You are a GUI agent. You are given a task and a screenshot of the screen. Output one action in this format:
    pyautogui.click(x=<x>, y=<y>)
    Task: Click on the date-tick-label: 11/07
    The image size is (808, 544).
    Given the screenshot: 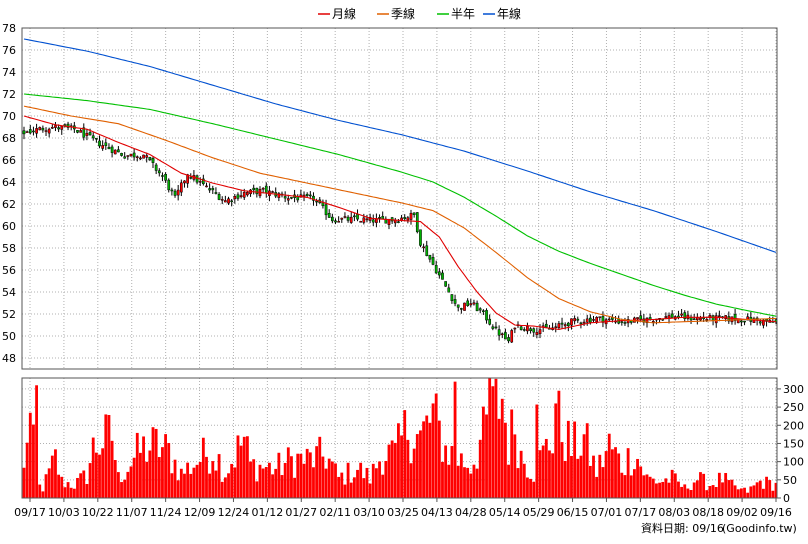 What is the action you would take?
    pyautogui.click(x=132, y=512)
    